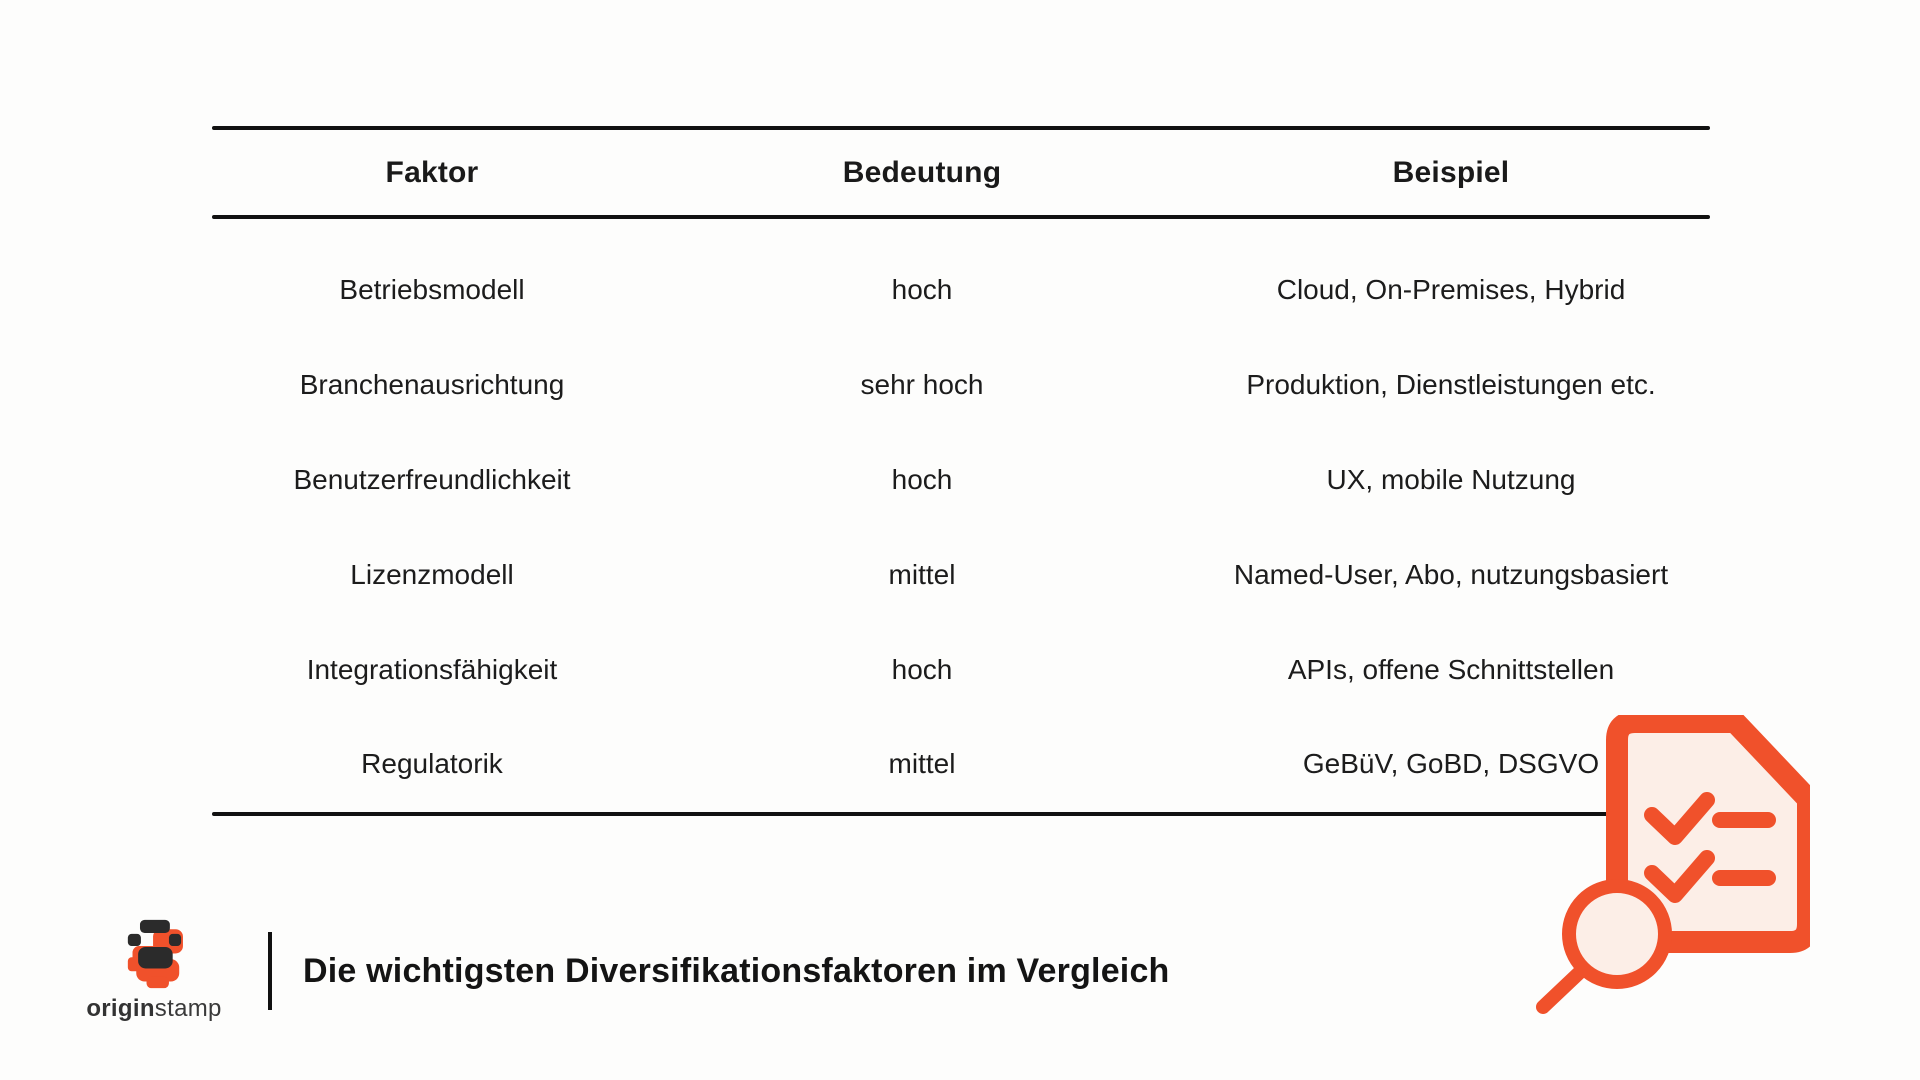  I want to click on column-header-beispiel: Beispiel, so click(1451, 172).